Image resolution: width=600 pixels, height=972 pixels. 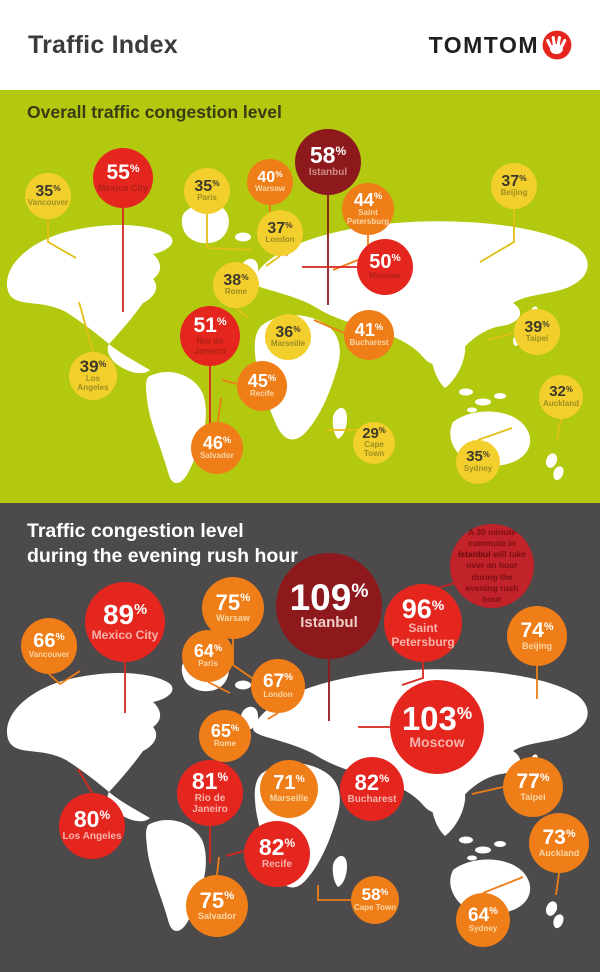 I want to click on bubble-city-label: Bucharest, so click(x=372, y=799).